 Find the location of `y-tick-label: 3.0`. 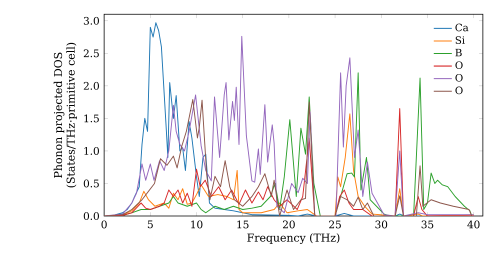

y-tick-label: 3.0 is located at coordinates (91, 20).